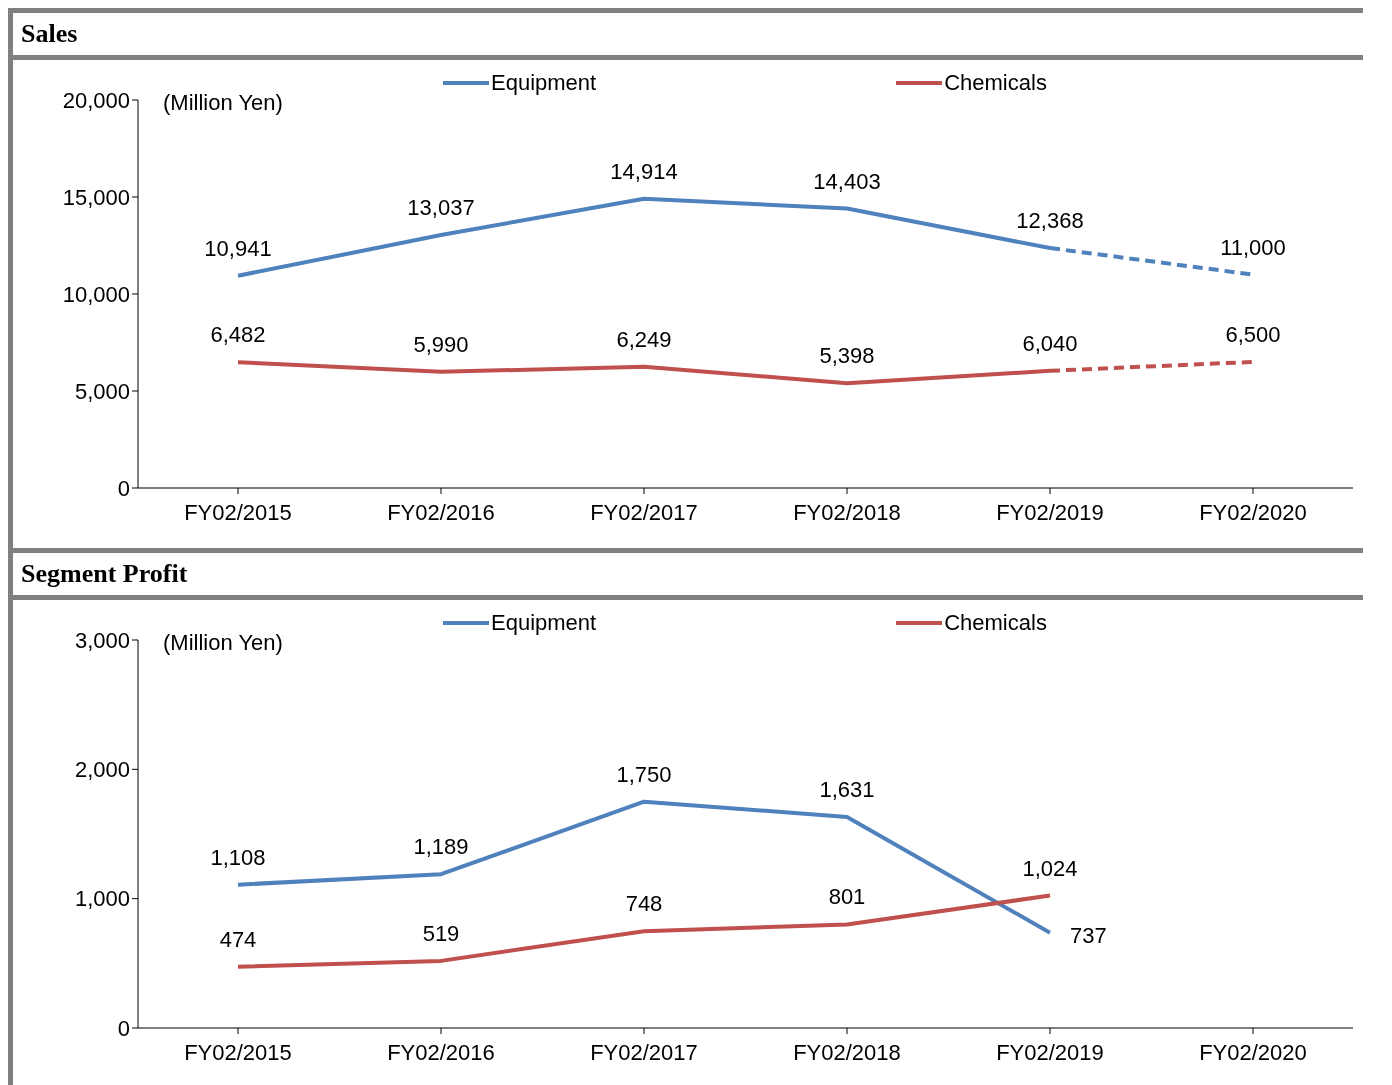 This screenshot has height=1085, width=1392. What do you see at coordinates (102, 640) in the screenshot?
I see `y-tick-label: 3,000` at bounding box center [102, 640].